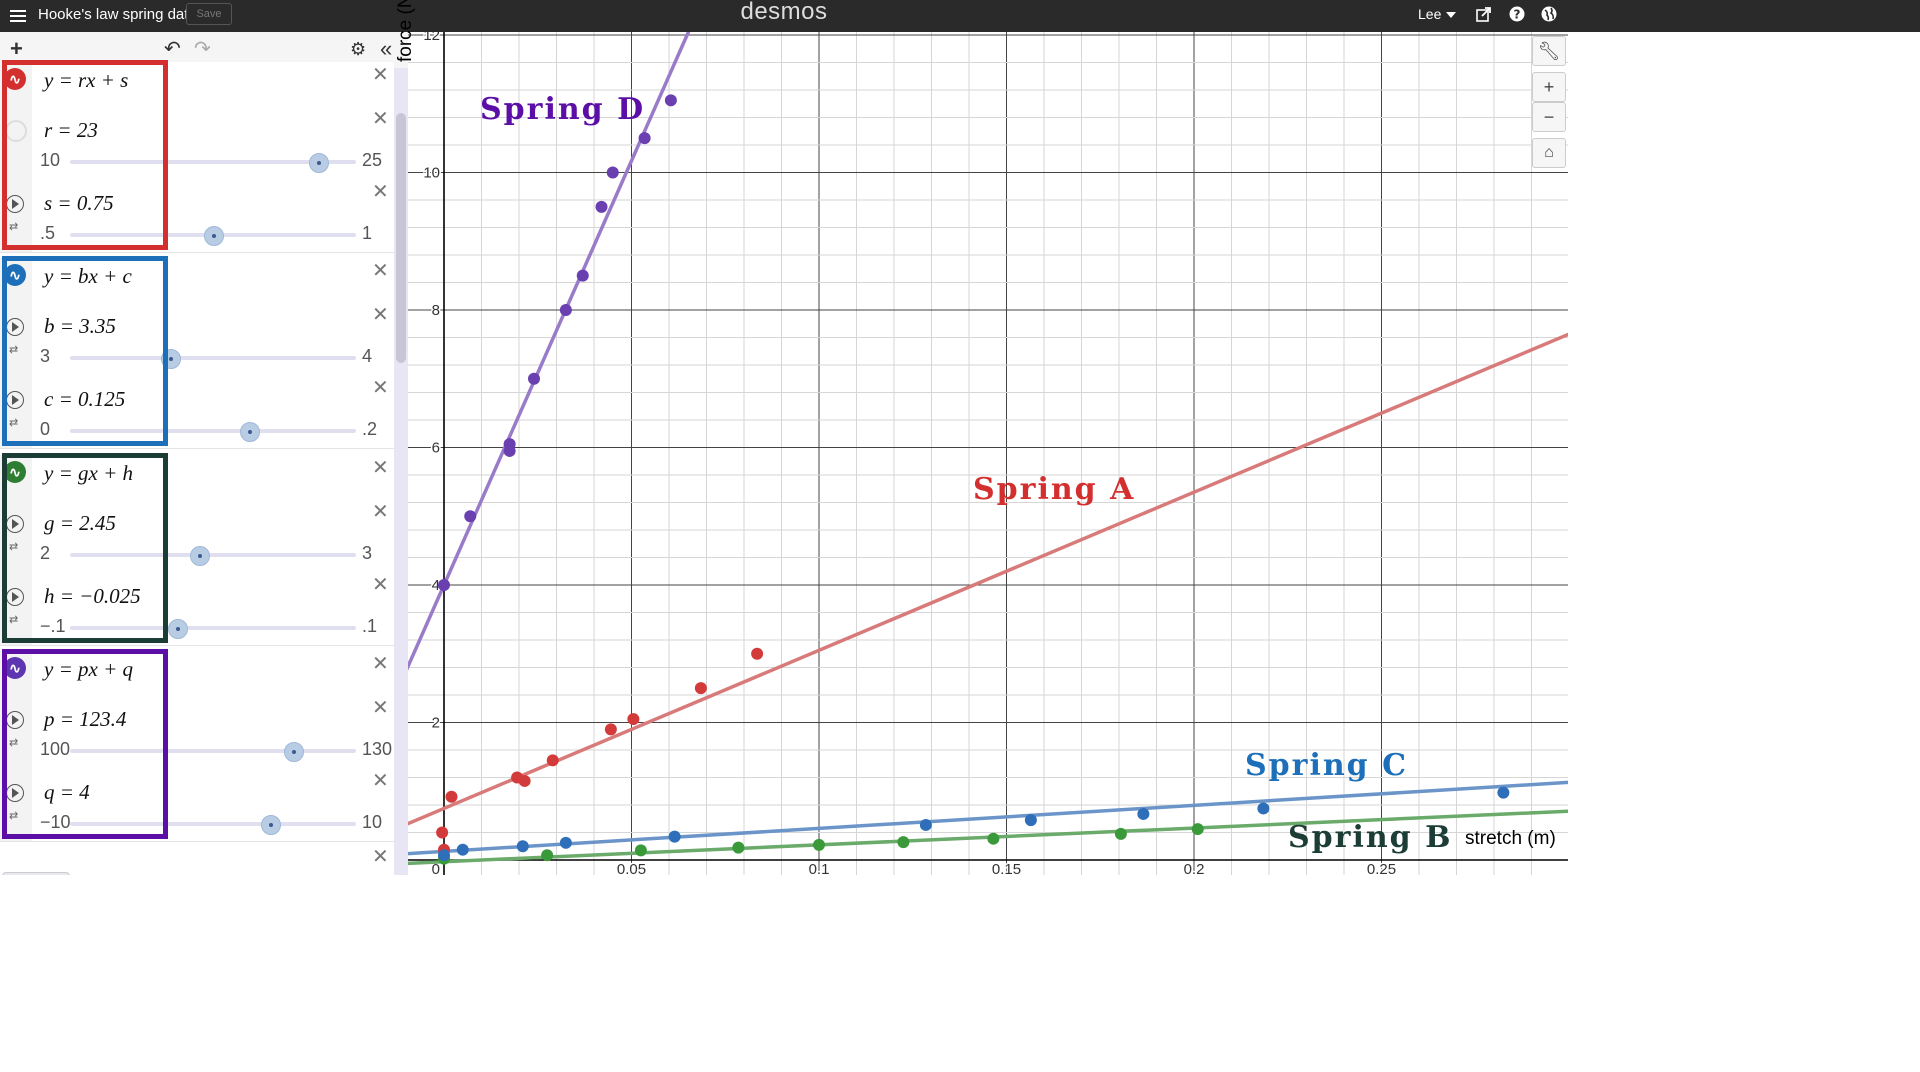 This screenshot has height=1072, width=1920. I want to click on slider-equation: b = 3.35, so click(80, 326).